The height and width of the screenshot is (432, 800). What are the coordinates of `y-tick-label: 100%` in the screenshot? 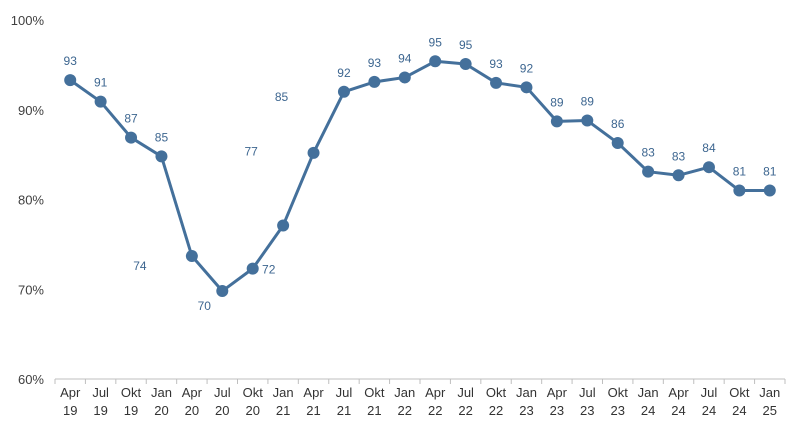 It's located at (28, 20).